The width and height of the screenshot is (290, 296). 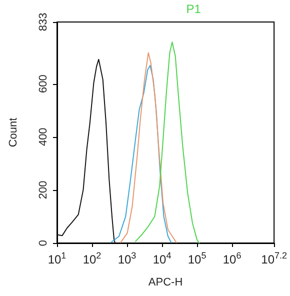 I want to click on y-axis-title: Count, so click(x=14, y=133).